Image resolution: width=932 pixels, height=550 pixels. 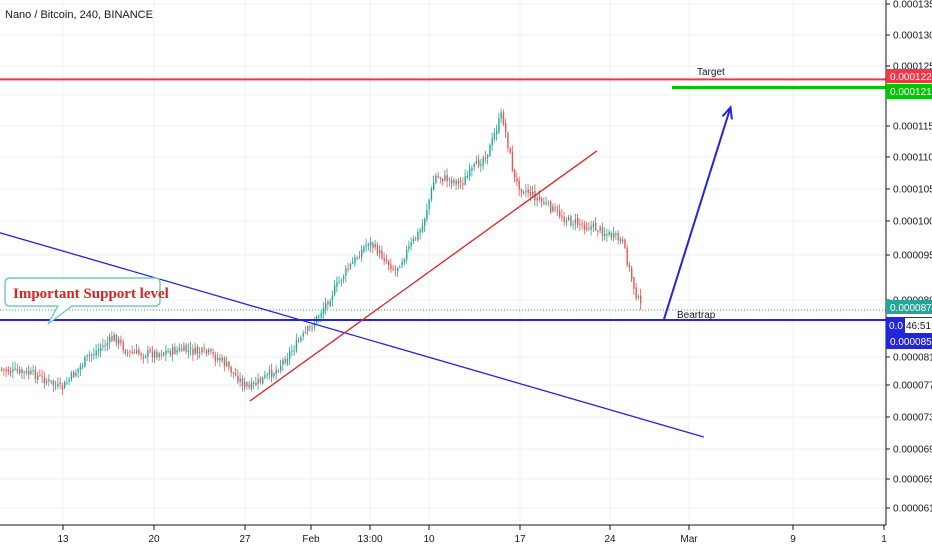 I want to click on time-axis: 13 20 27 Feb 13:00 10 17 24 Mar 9 1, so click(x=472, y=535).